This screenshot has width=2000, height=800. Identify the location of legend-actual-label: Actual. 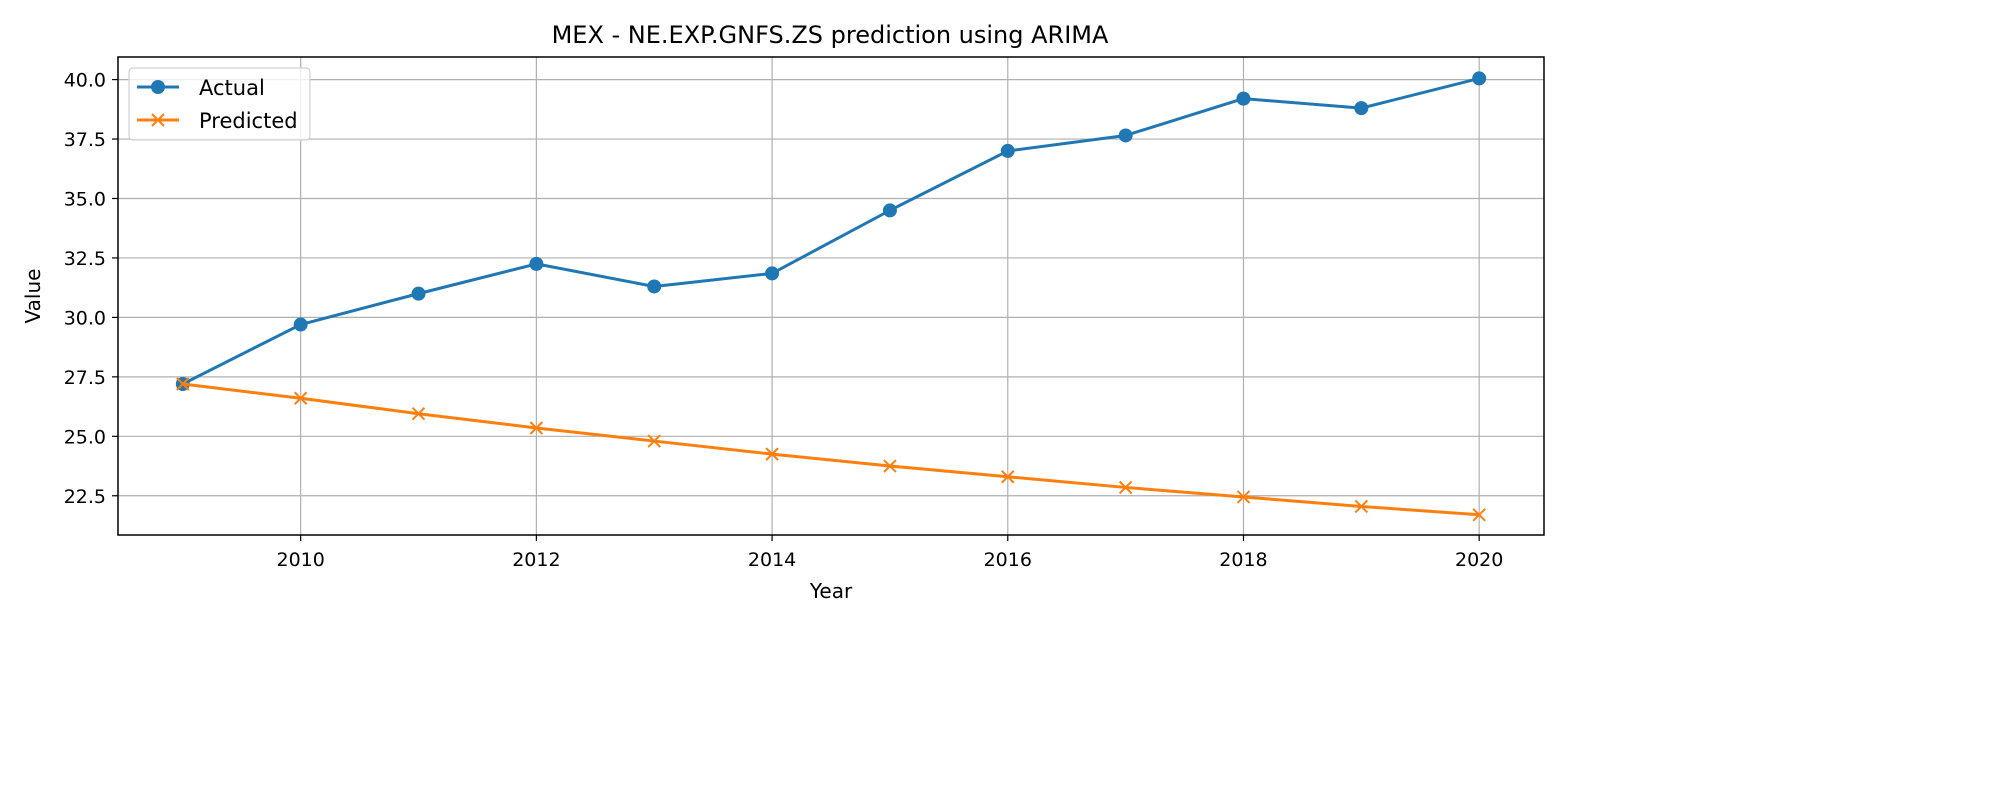
(232, 88).